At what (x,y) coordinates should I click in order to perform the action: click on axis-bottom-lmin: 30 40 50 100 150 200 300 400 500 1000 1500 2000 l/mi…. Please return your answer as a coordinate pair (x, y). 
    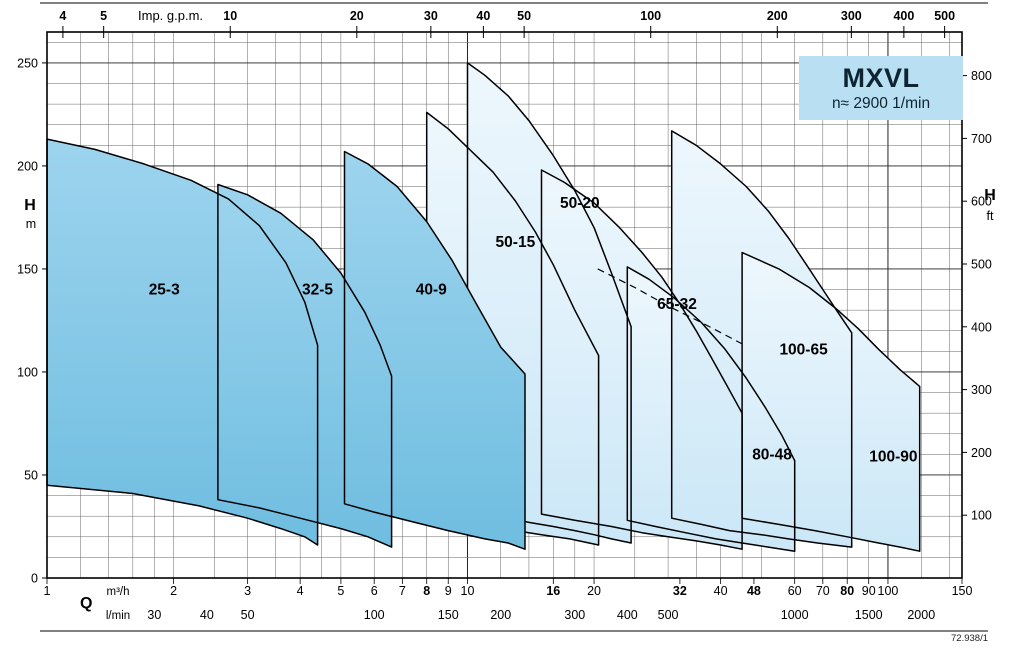
    Looking at the image, I should click on (520, 615).